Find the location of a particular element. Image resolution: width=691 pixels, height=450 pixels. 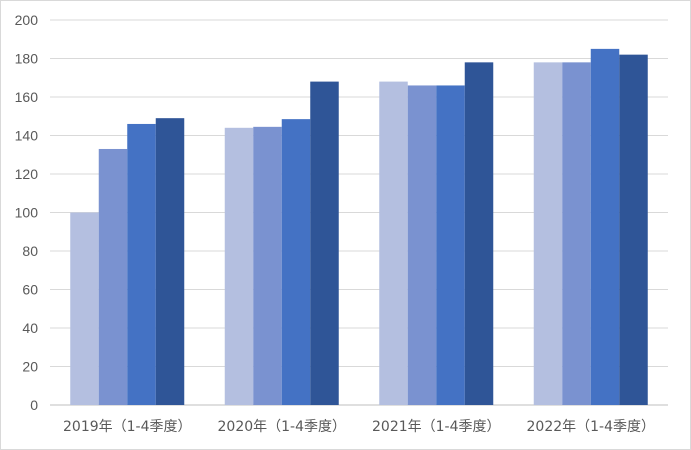

y-tick-label: 20 is located at coordinates (30, 367).